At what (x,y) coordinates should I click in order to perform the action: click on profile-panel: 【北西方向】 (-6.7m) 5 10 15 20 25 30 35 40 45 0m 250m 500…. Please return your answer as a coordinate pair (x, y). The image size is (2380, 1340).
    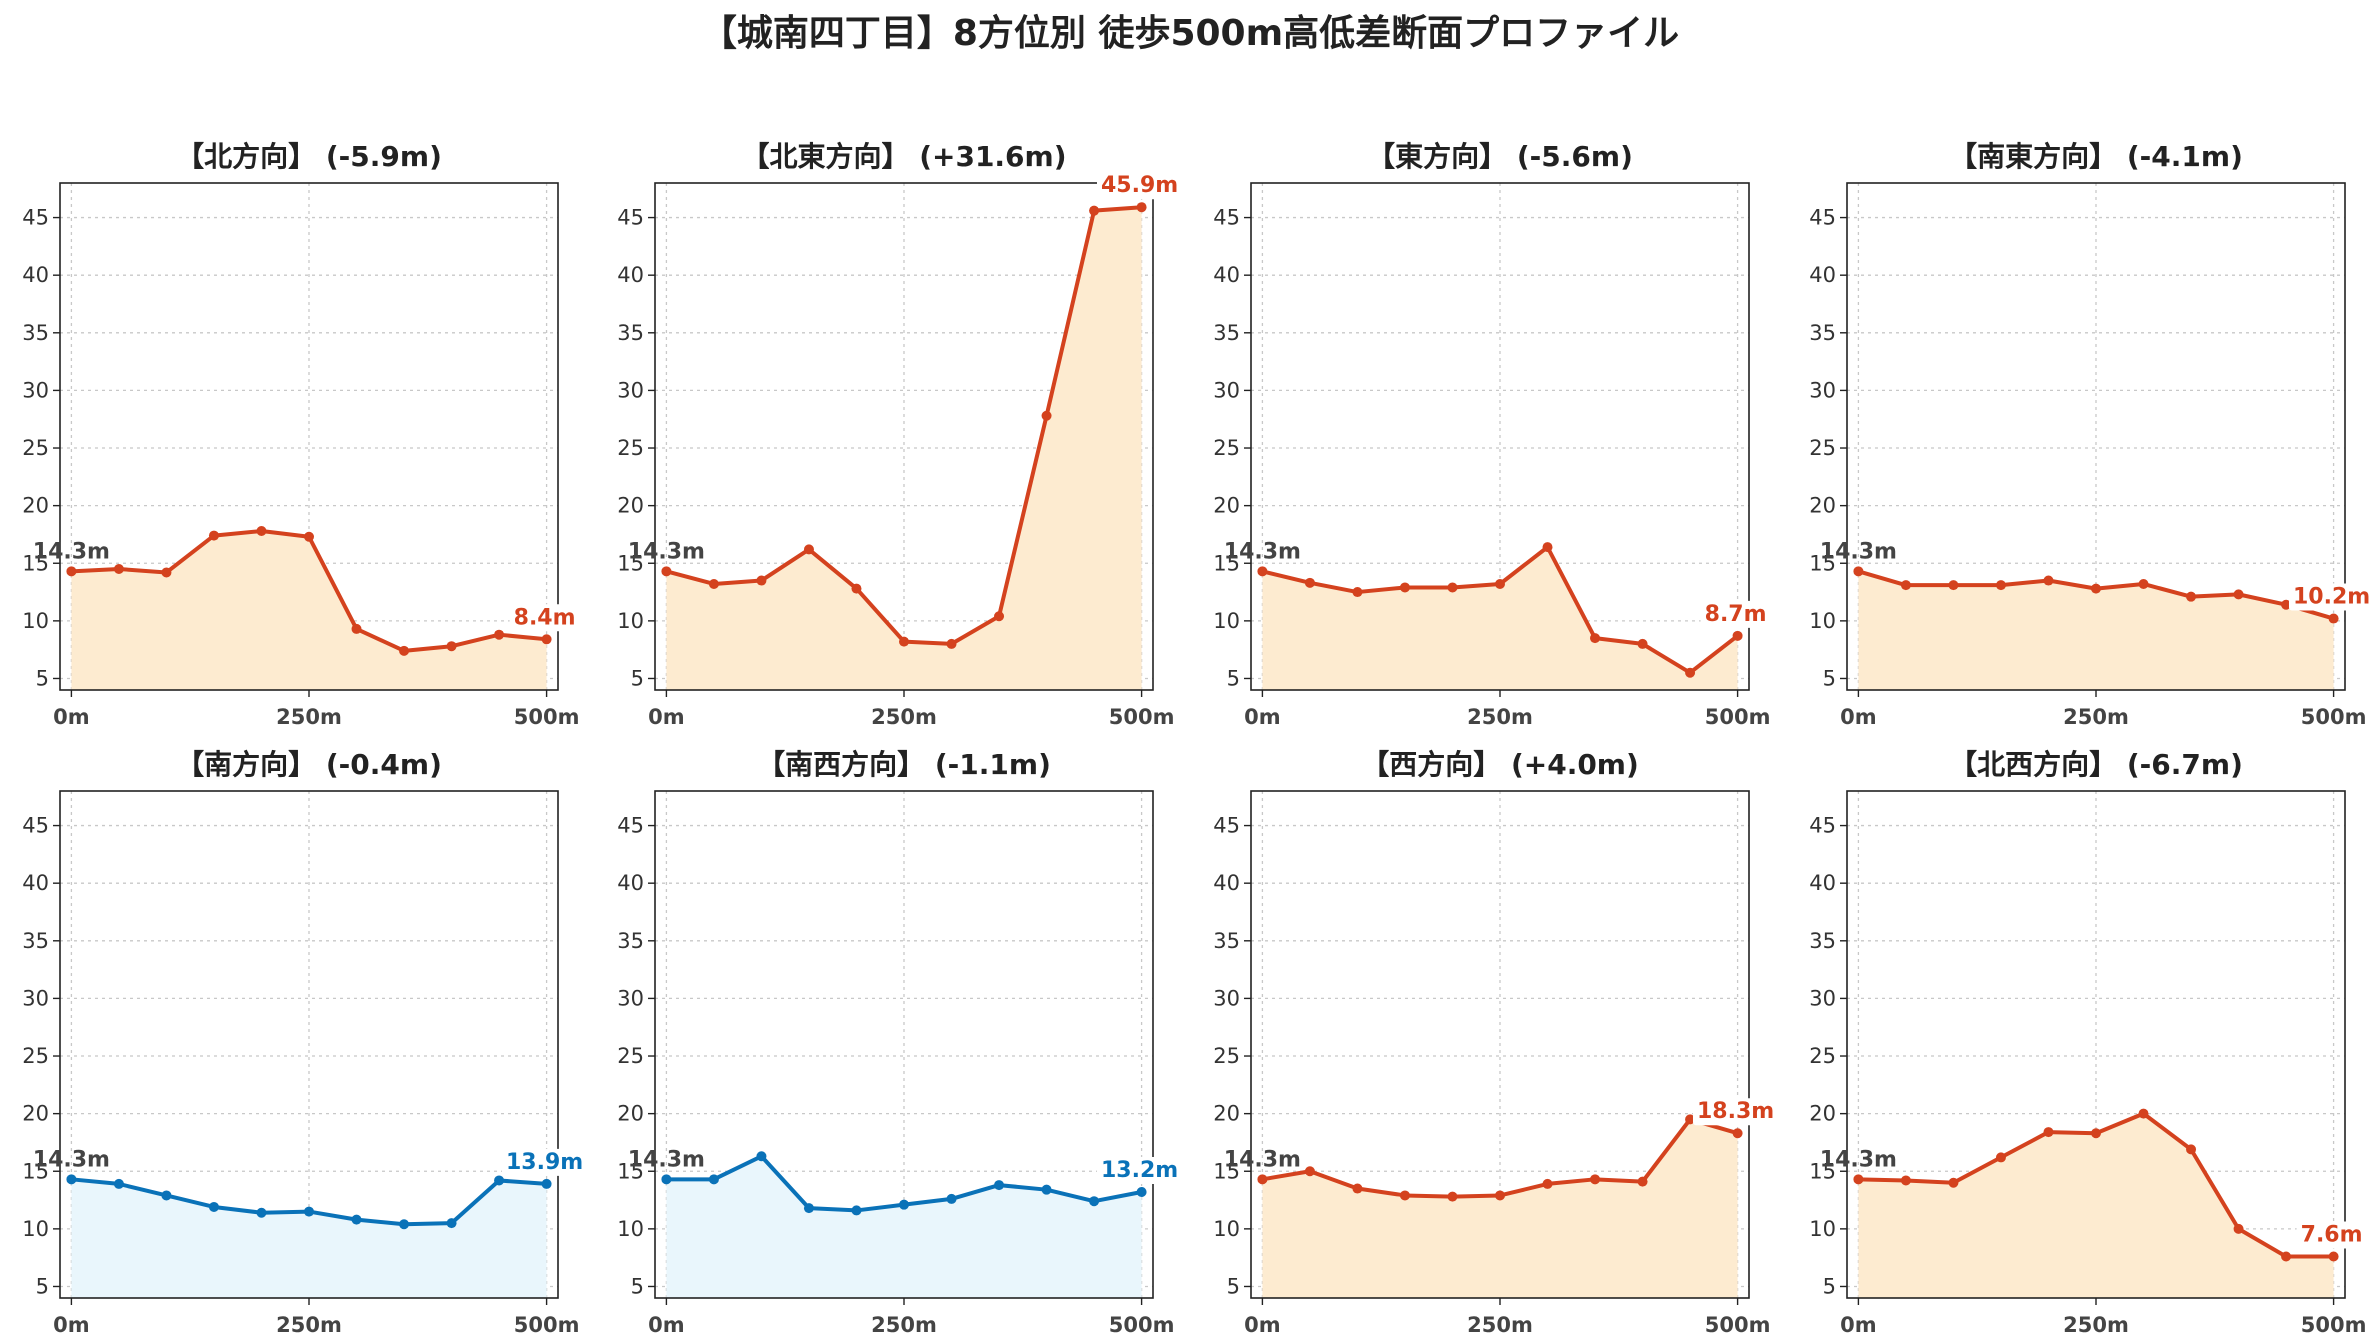
    Looking at the image, I should click on (2088, 1042).